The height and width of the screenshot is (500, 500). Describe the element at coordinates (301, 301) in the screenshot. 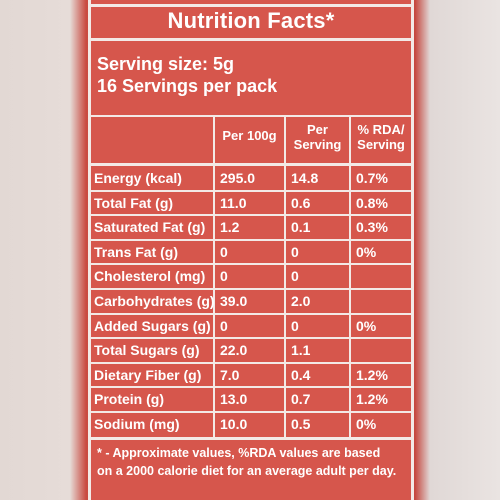

I see `cell-per-serving: 2.0` at that location.